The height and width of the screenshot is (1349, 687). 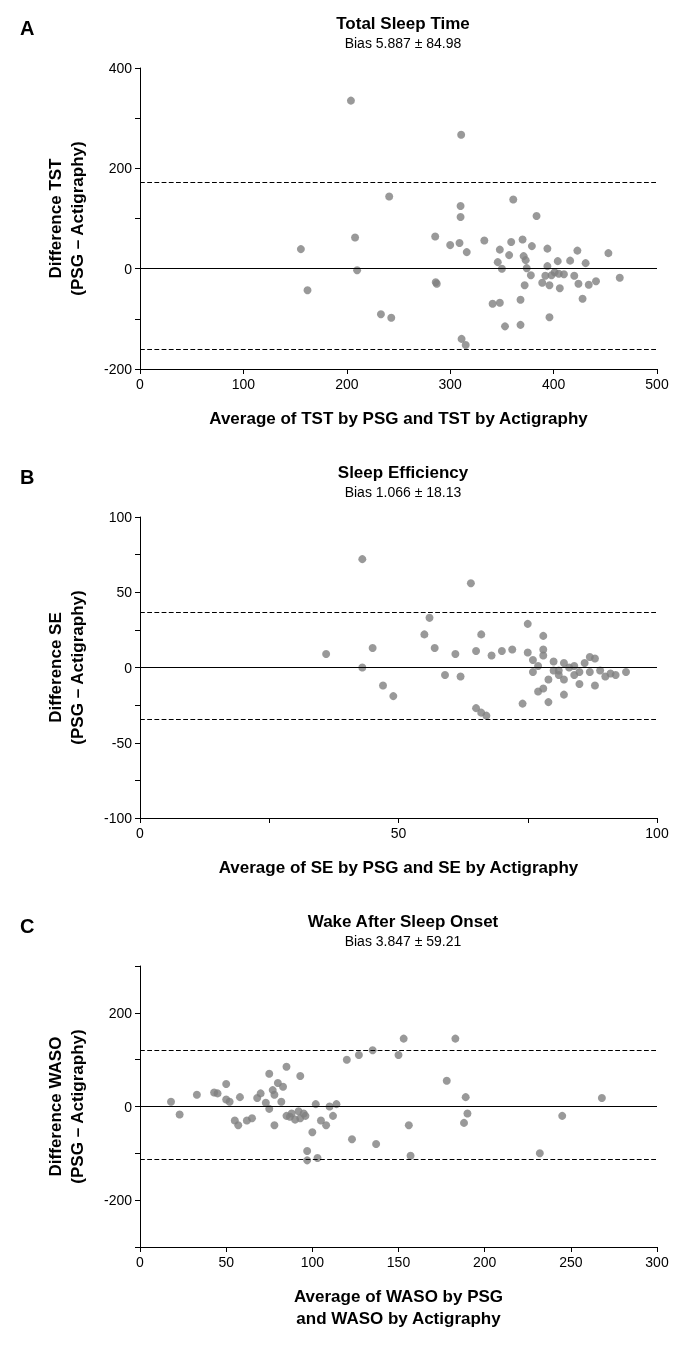 I want to click on y-axis-title: Difference SE (PSG – Actigraphy), so click(x=66, y=667).